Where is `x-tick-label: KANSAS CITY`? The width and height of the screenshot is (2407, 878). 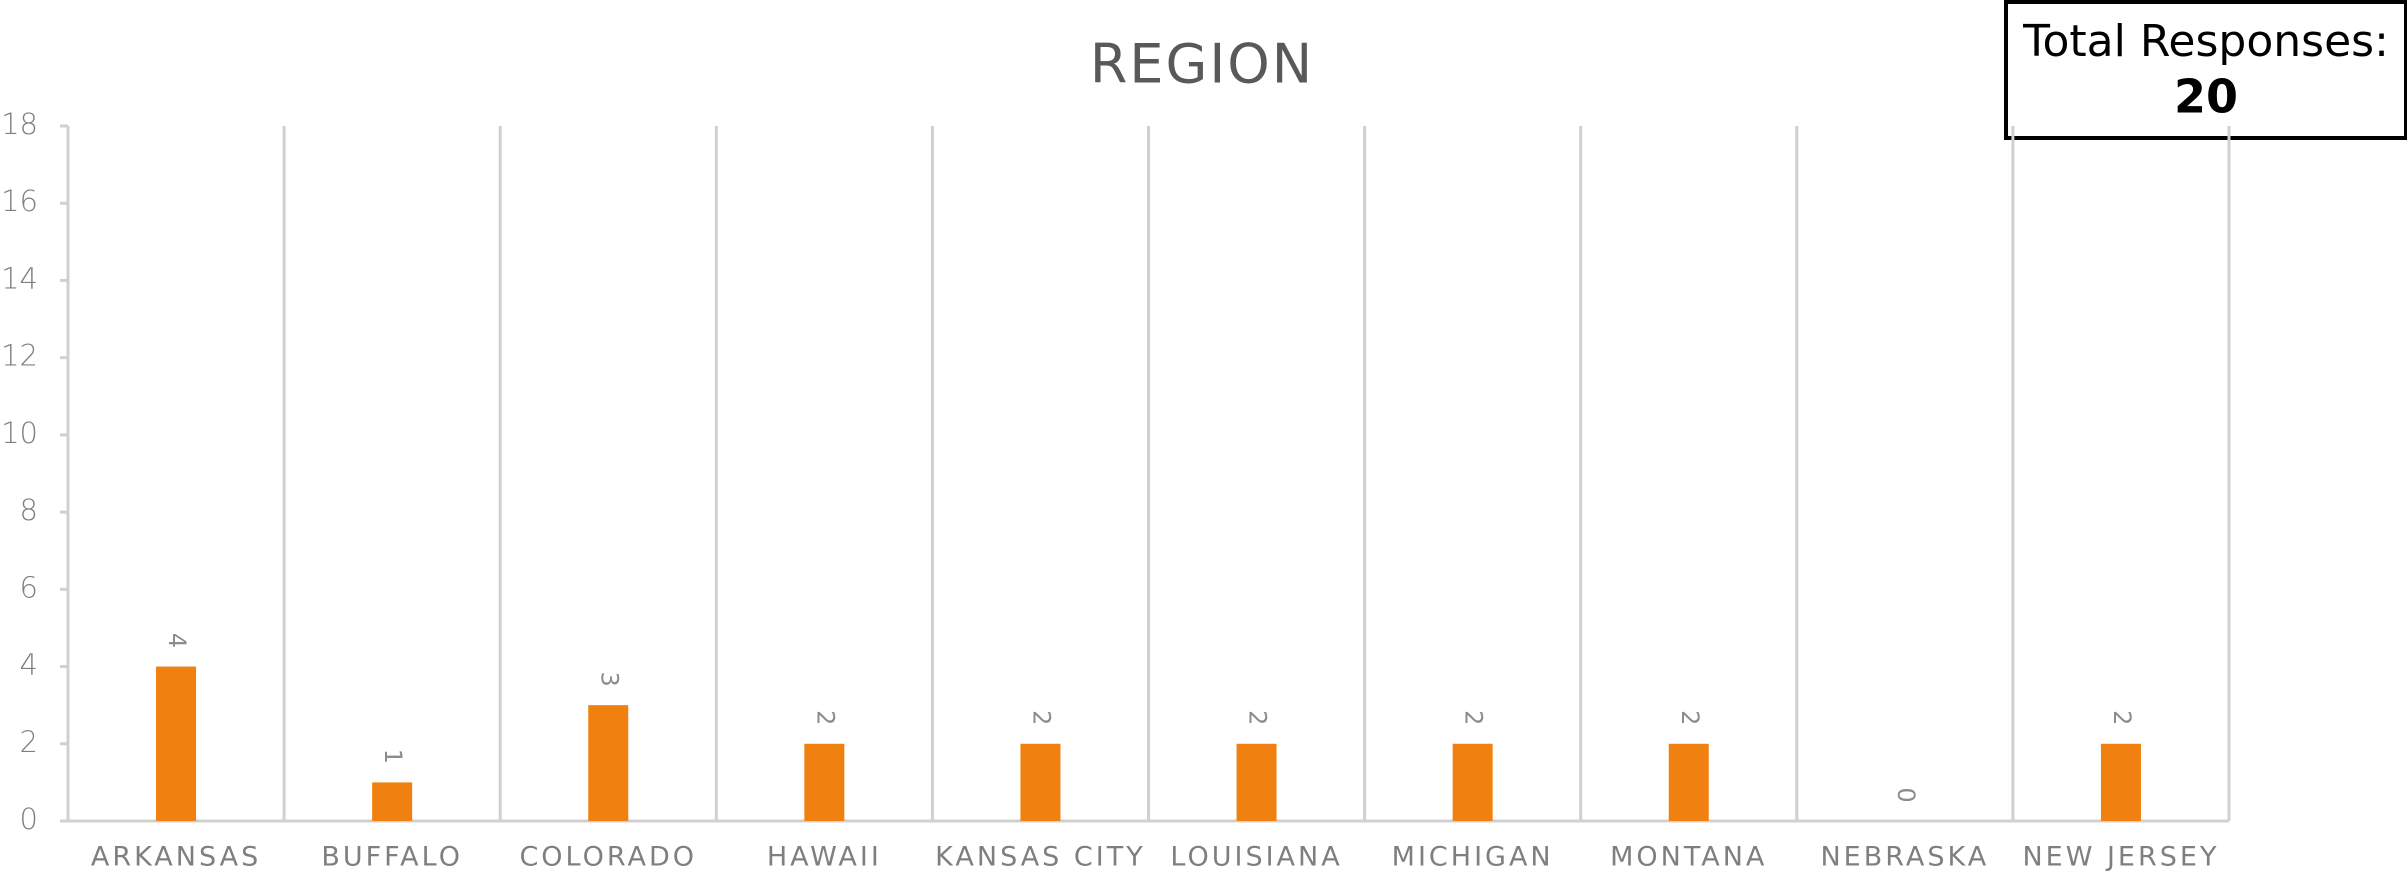
x-tick-label: KANSAS CITY is located at coordinates (1040, 857).